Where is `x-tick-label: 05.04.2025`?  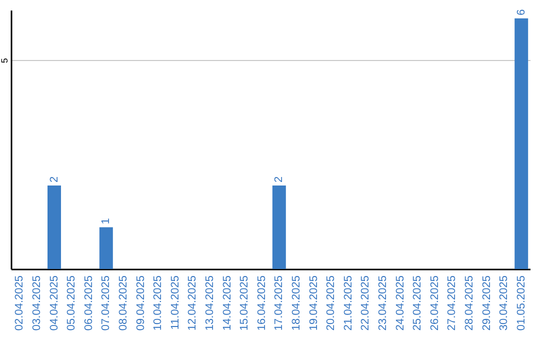 x-tick-label: 05.04.2025 is located at coordinates (72, 303).